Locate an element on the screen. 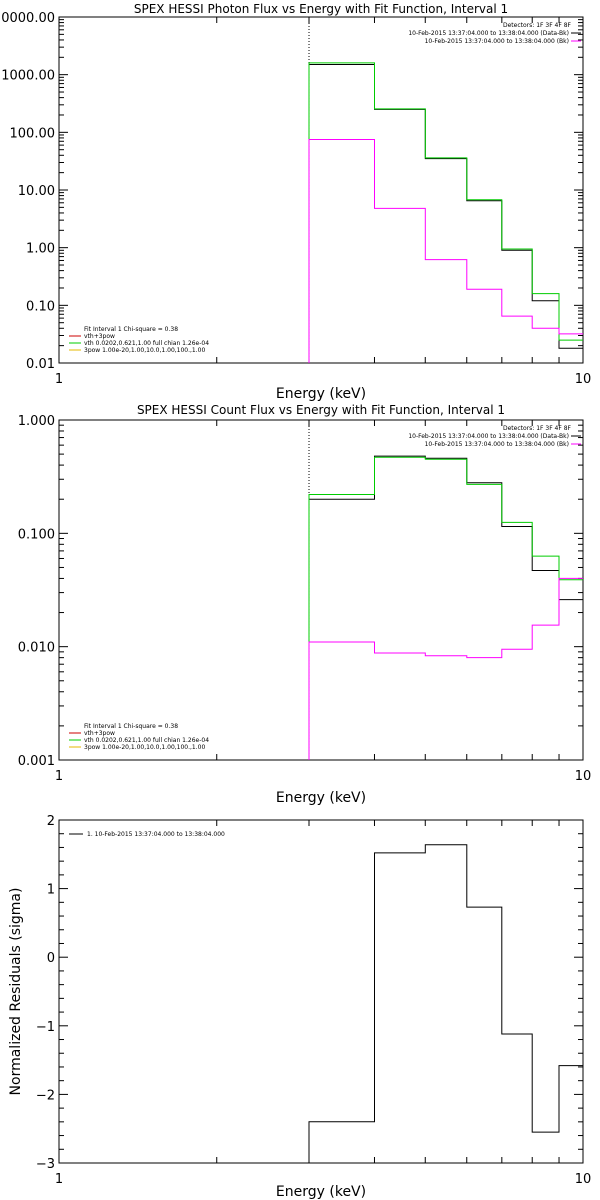 This screenshot has height=1200, width=600. y-tick-label: 0000.00 is located at coordinates (28, 18).